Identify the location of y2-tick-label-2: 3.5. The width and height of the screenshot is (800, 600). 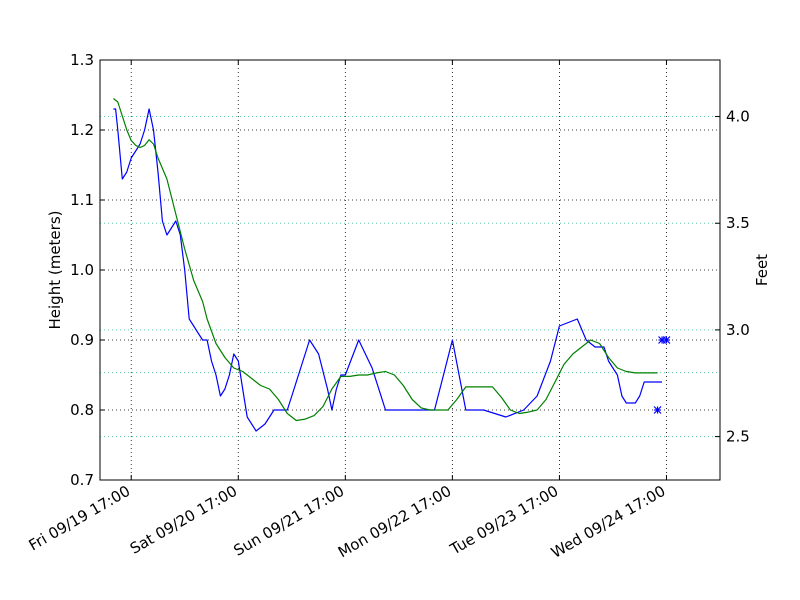
(738, 223).